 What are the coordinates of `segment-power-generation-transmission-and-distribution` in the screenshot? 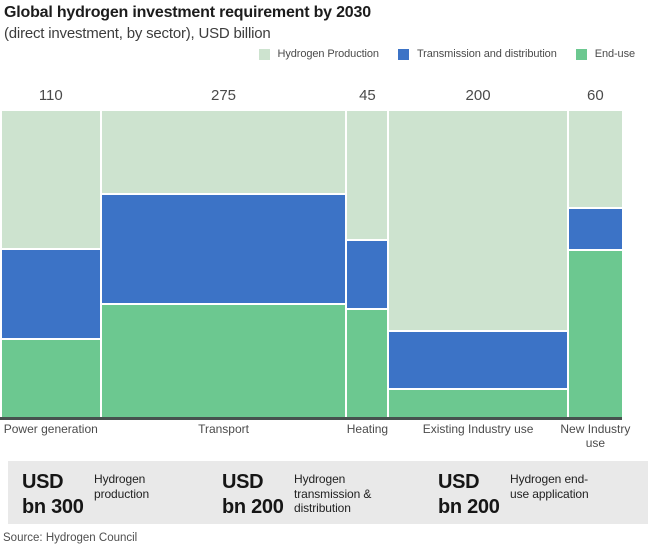 It's located at (51, 294).